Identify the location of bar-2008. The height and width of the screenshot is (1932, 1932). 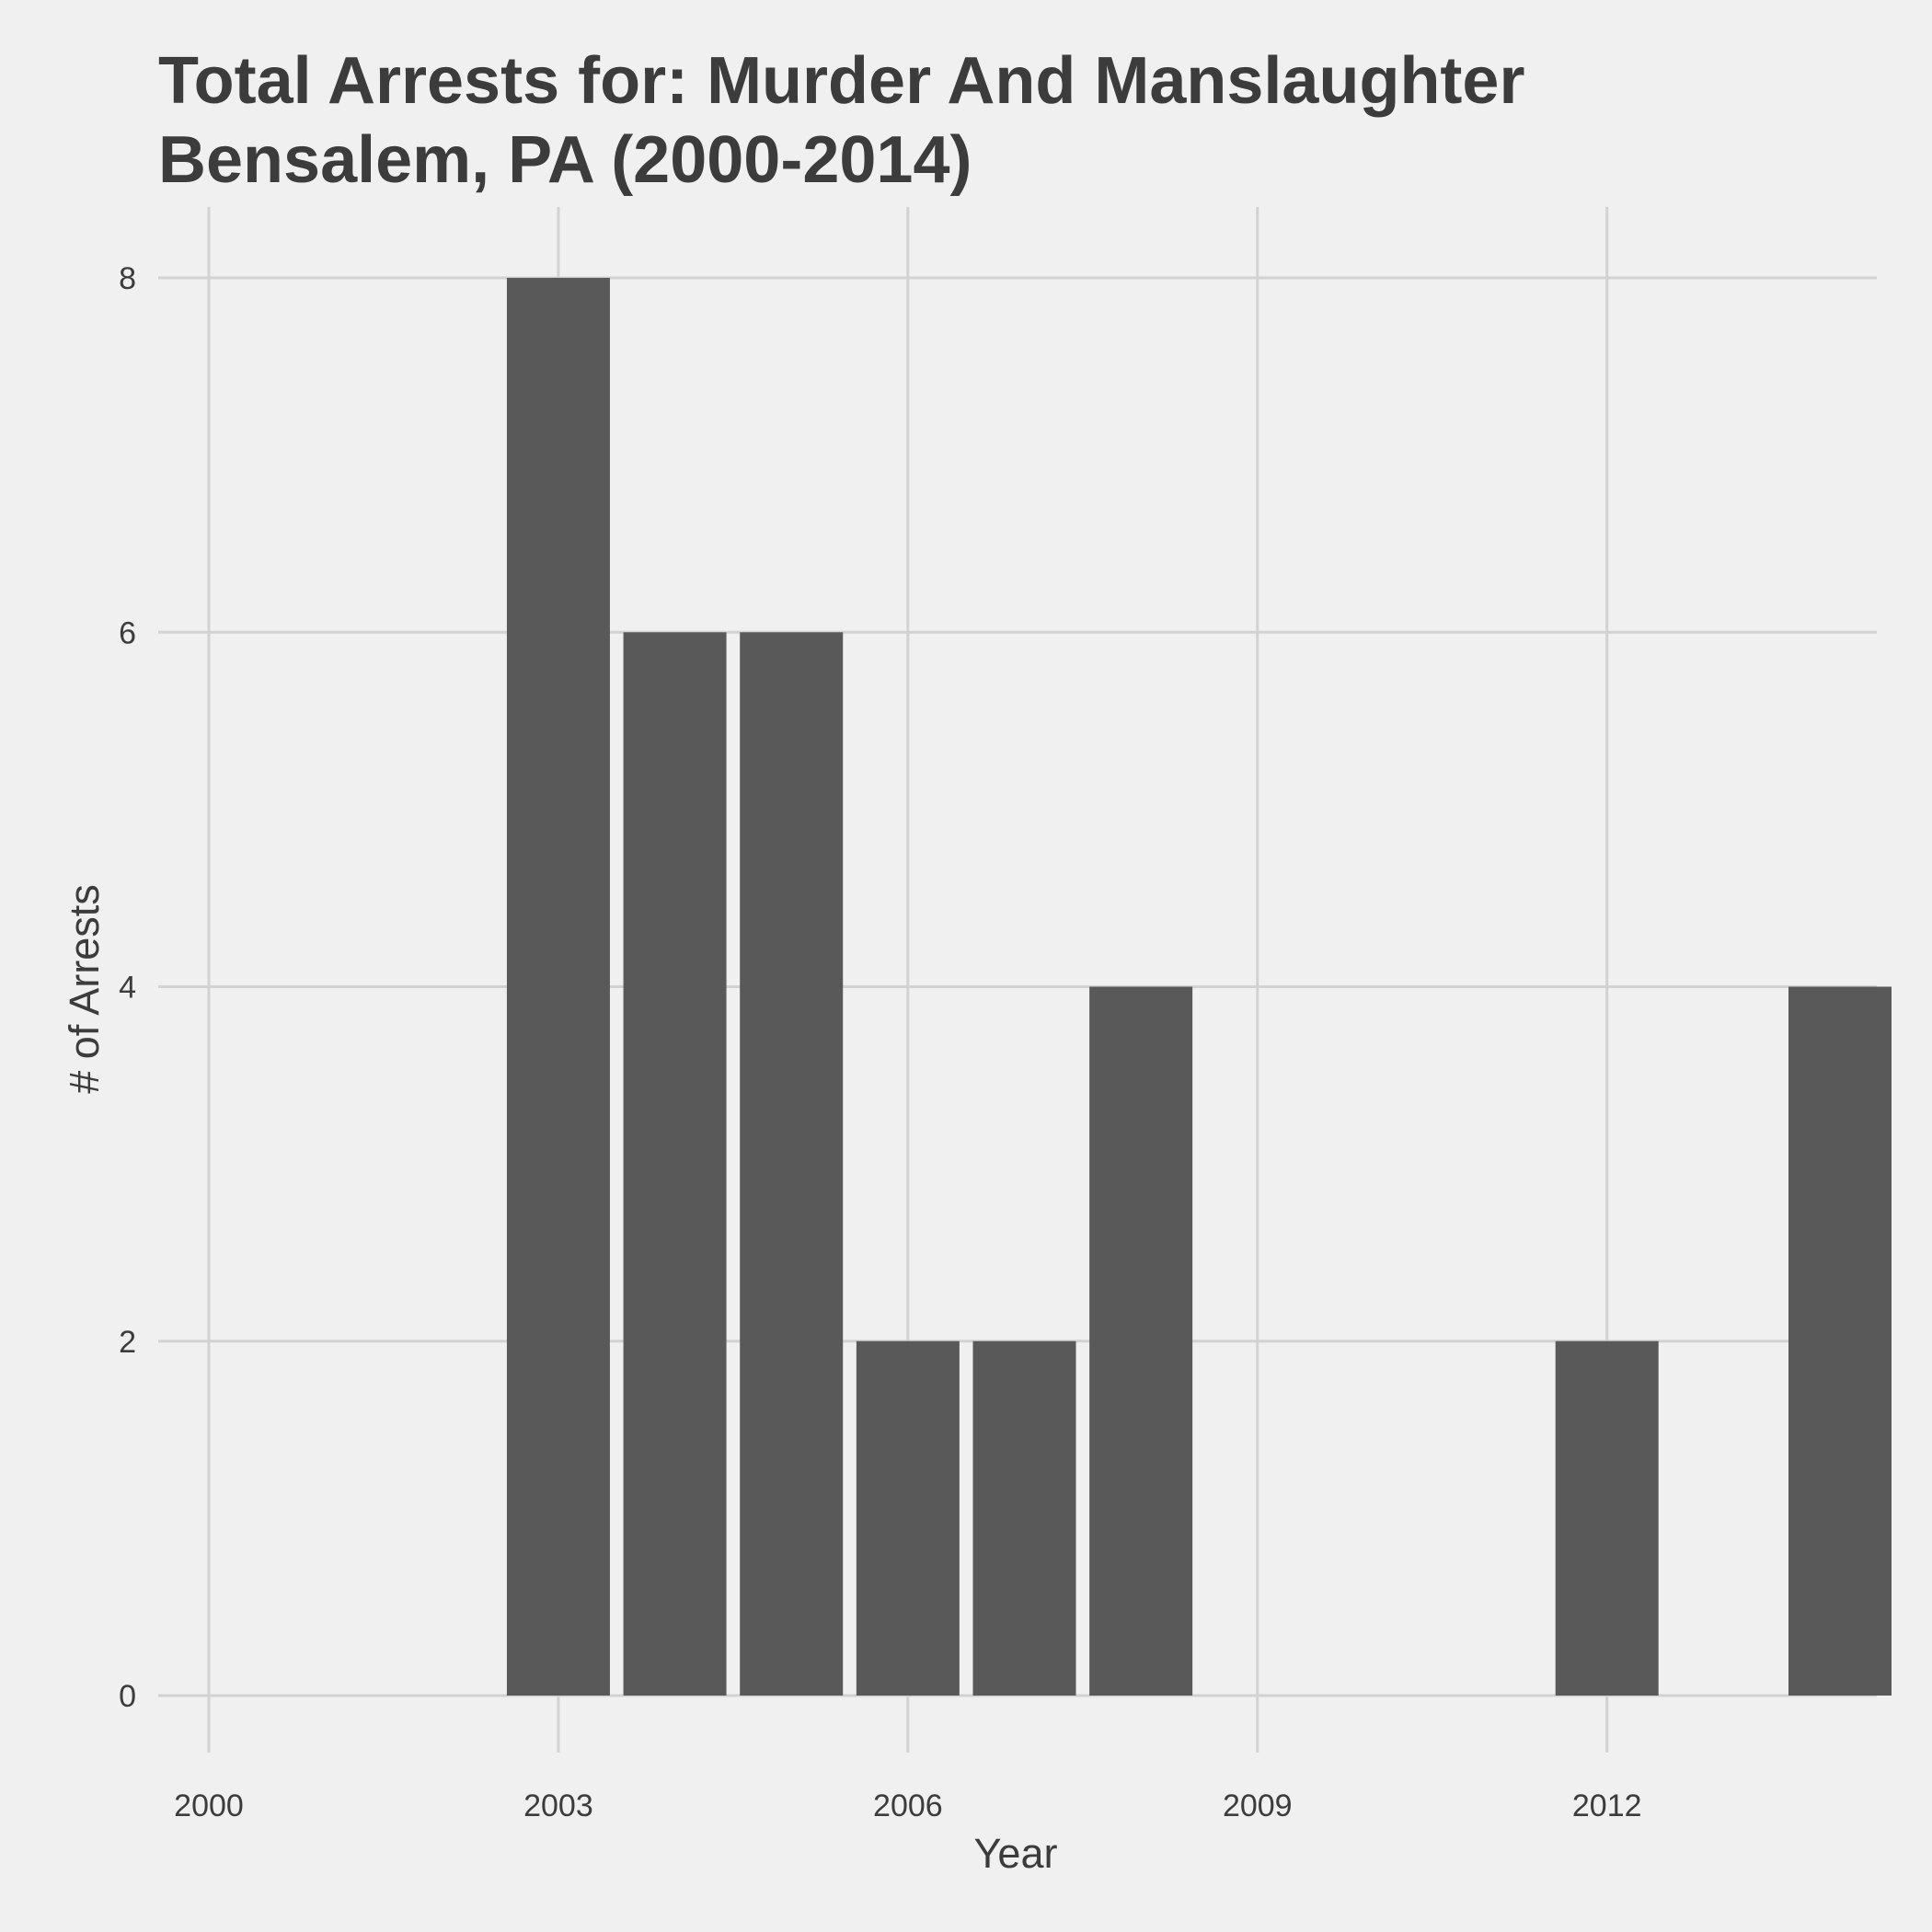
(1141, 1341).